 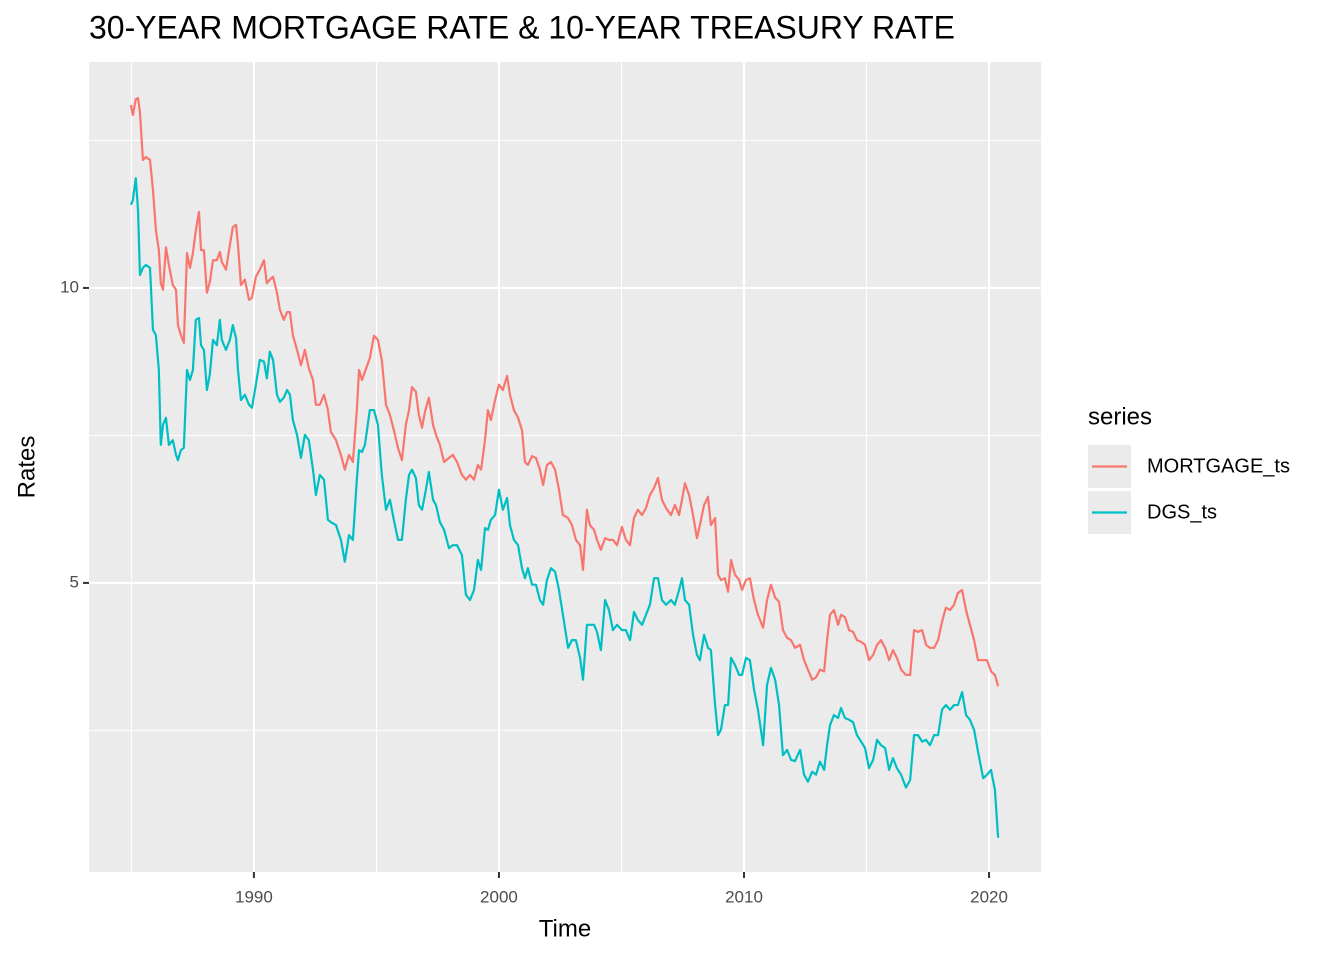 What do you see at coordinates (1120, 416) in the screenshot?
I see `legend-title: series` at bounding box center [1120, 416].